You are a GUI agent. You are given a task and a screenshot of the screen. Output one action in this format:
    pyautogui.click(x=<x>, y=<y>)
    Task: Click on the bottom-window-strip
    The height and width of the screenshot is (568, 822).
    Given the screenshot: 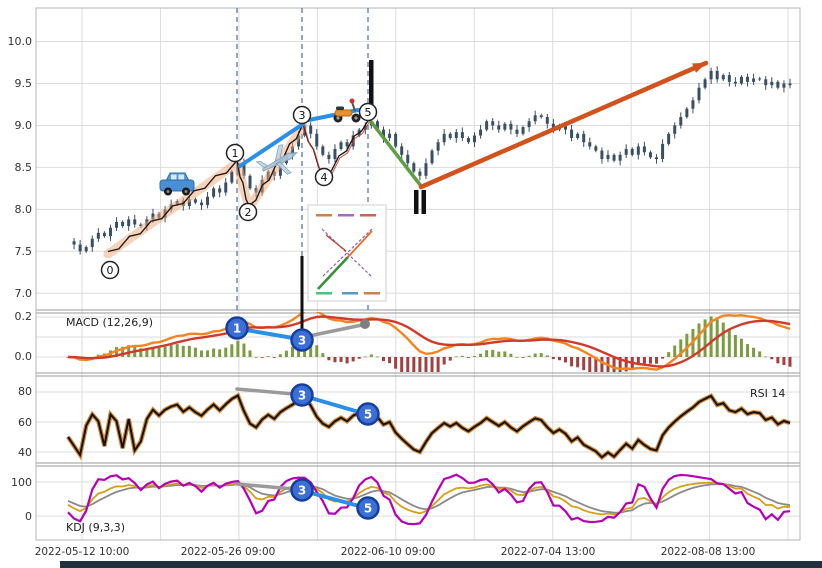 What is the action you would take?
    pyautogui.click(x=441, y=564)
    